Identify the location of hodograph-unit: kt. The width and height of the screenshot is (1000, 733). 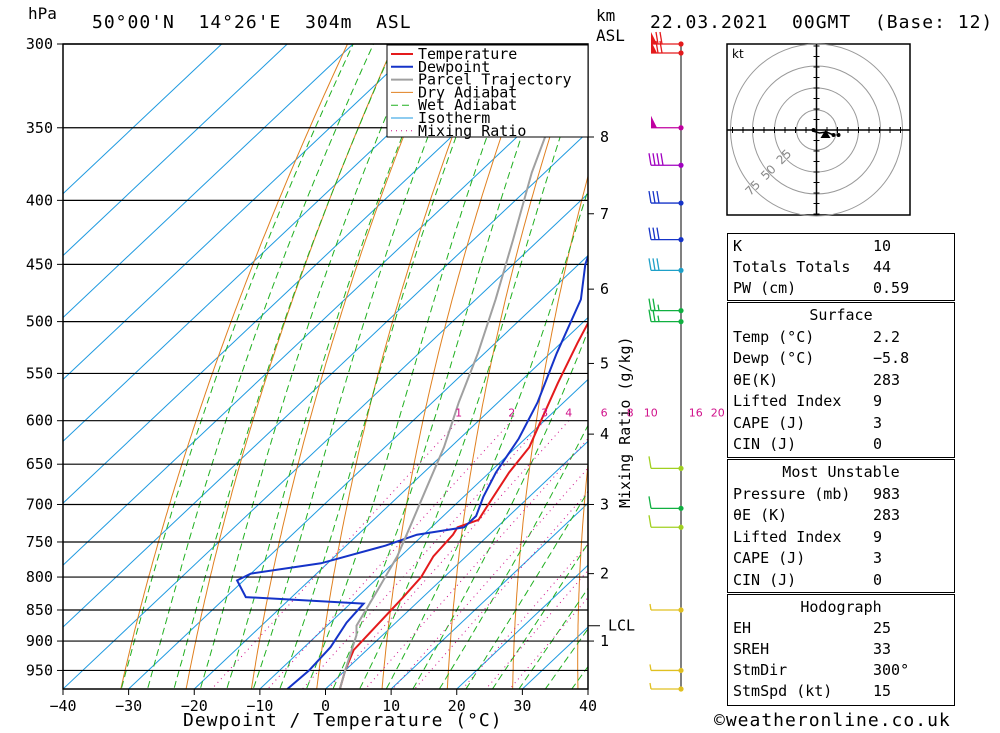
(738, 54).